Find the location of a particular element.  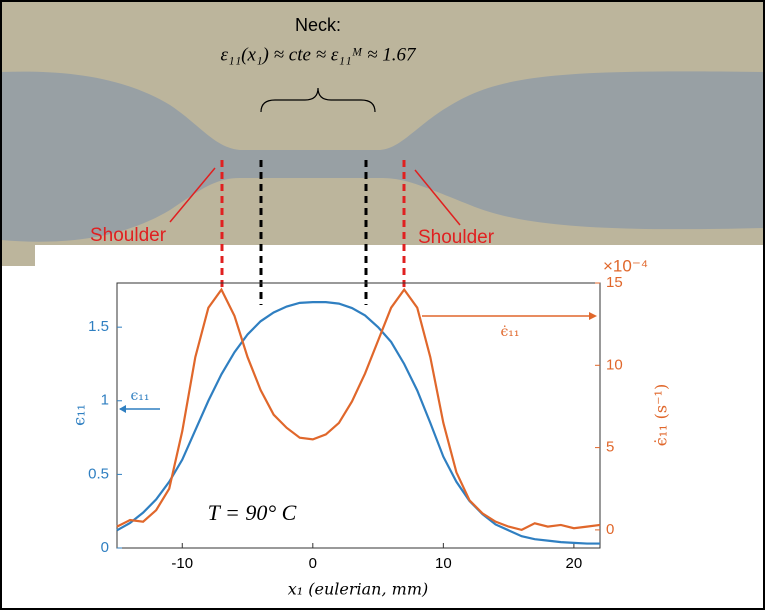

y2-tick-label: 10 is located at coordinates (614, 364).